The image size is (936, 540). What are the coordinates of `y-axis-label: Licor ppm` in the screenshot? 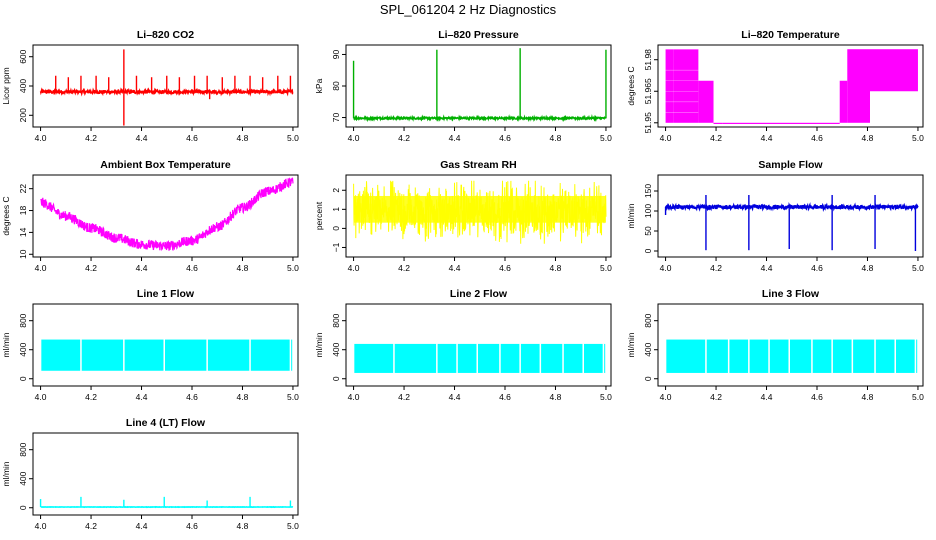 It's located at (6, 85).